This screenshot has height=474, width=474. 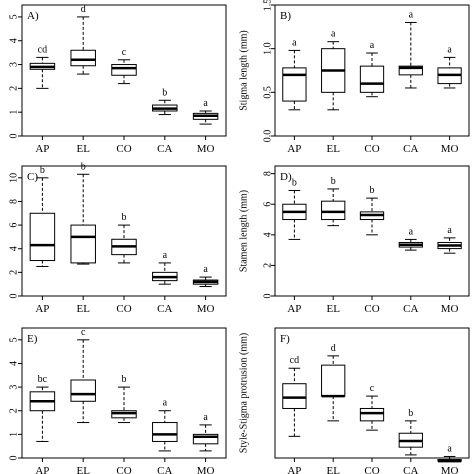 I want to click on box-co: a, so click(x=372, y=69).